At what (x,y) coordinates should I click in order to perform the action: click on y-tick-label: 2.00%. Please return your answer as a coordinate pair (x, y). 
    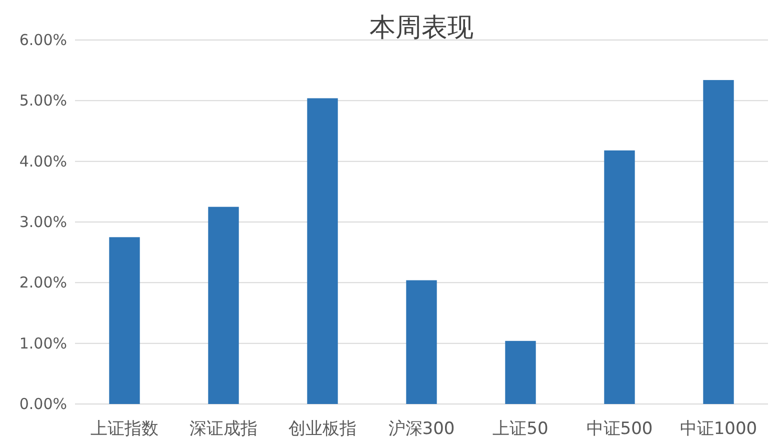
    Looking at the image, I should click on (43, 283).